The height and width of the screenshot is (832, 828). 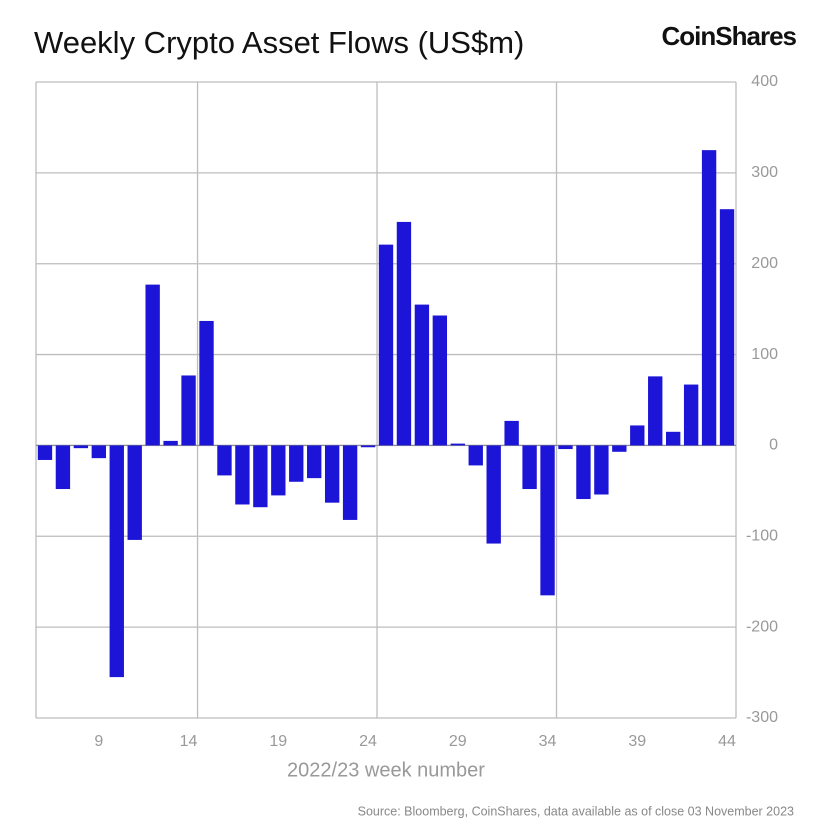 I want to click on y-tick-label: 300, so click(x=764, y=172).